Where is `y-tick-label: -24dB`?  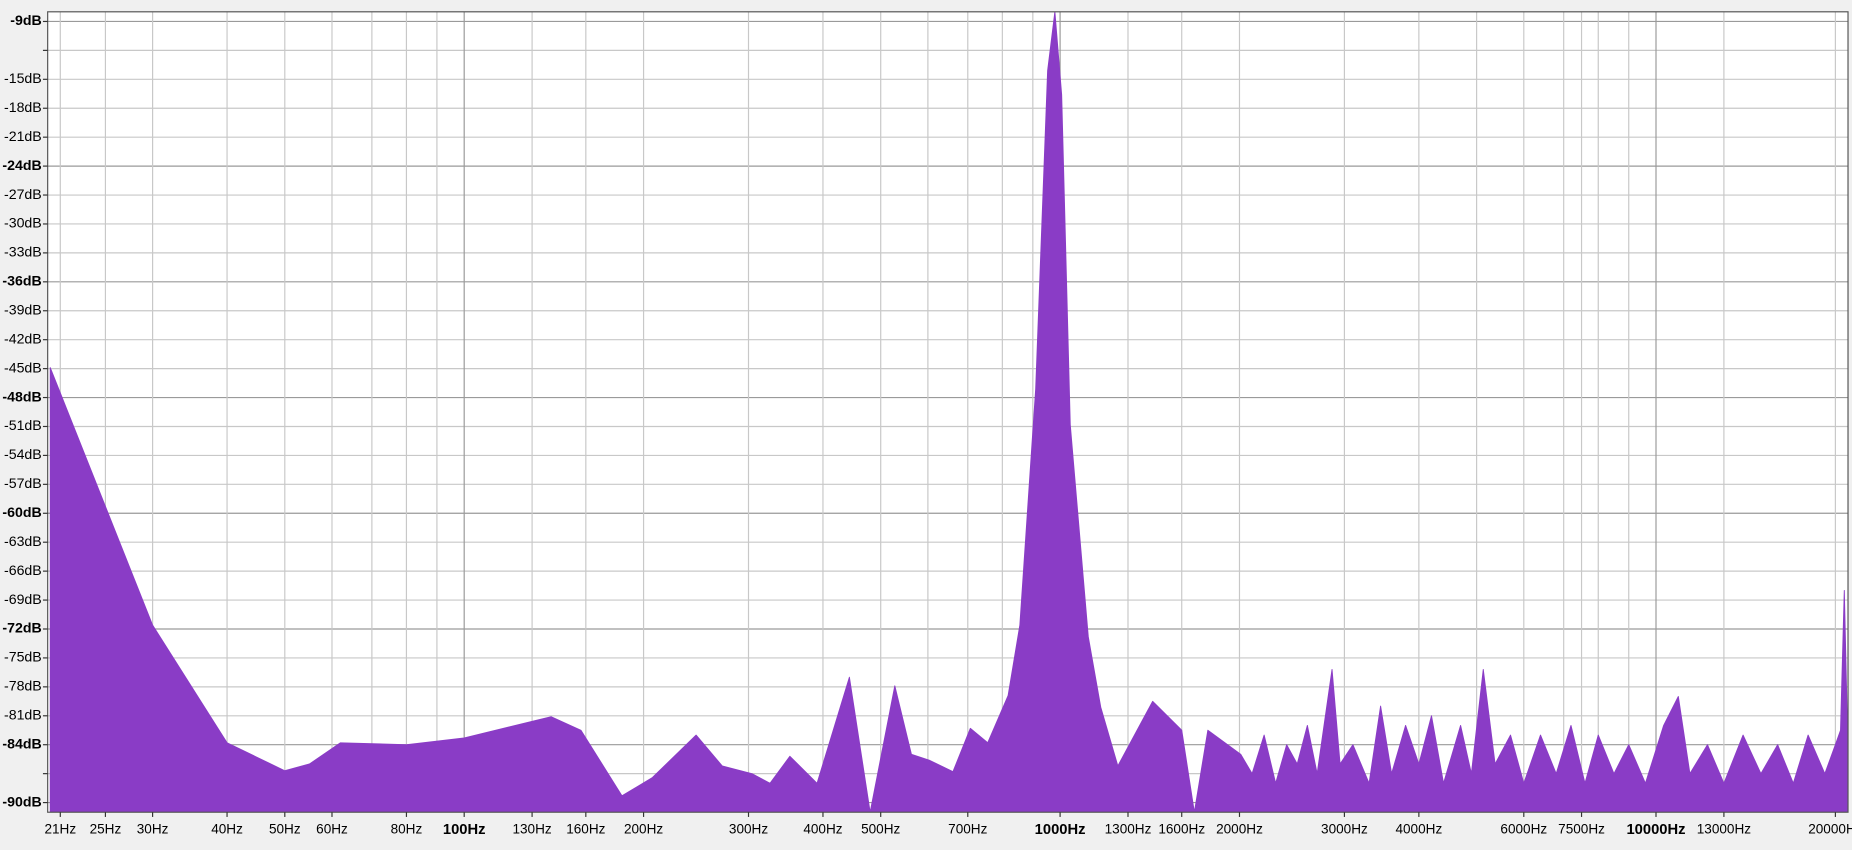 y-tick-label: -24dB is located at coordinates (21, 166).